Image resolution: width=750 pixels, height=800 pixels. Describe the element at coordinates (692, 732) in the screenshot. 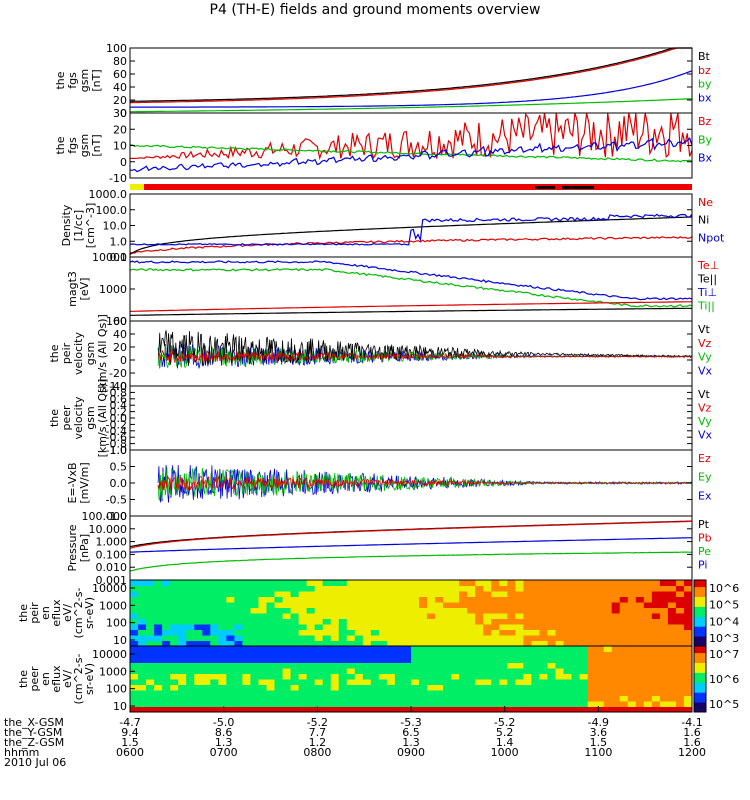

I see `ephemeris-value: 1.6` at that location.